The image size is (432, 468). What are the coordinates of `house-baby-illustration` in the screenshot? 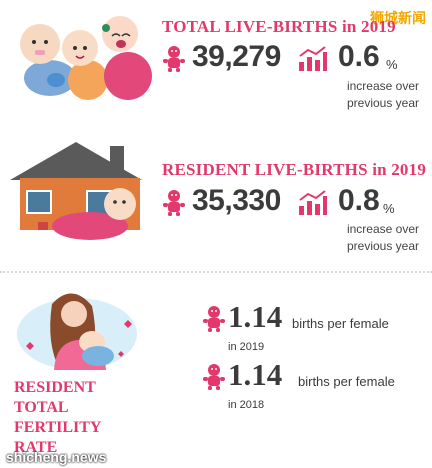 It's located at (76, 191).